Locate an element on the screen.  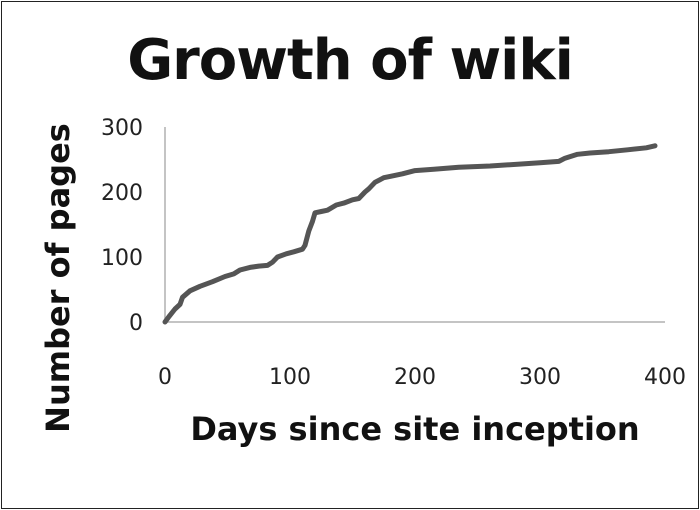
y-tick-labels: 0 100 200 300 is located at coordinates (122, 226).